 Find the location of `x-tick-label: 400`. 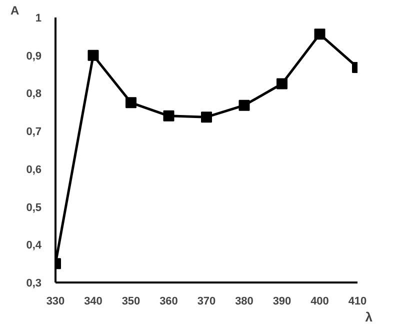

x-tick-label: 400 is located at coordinates (319, 302).